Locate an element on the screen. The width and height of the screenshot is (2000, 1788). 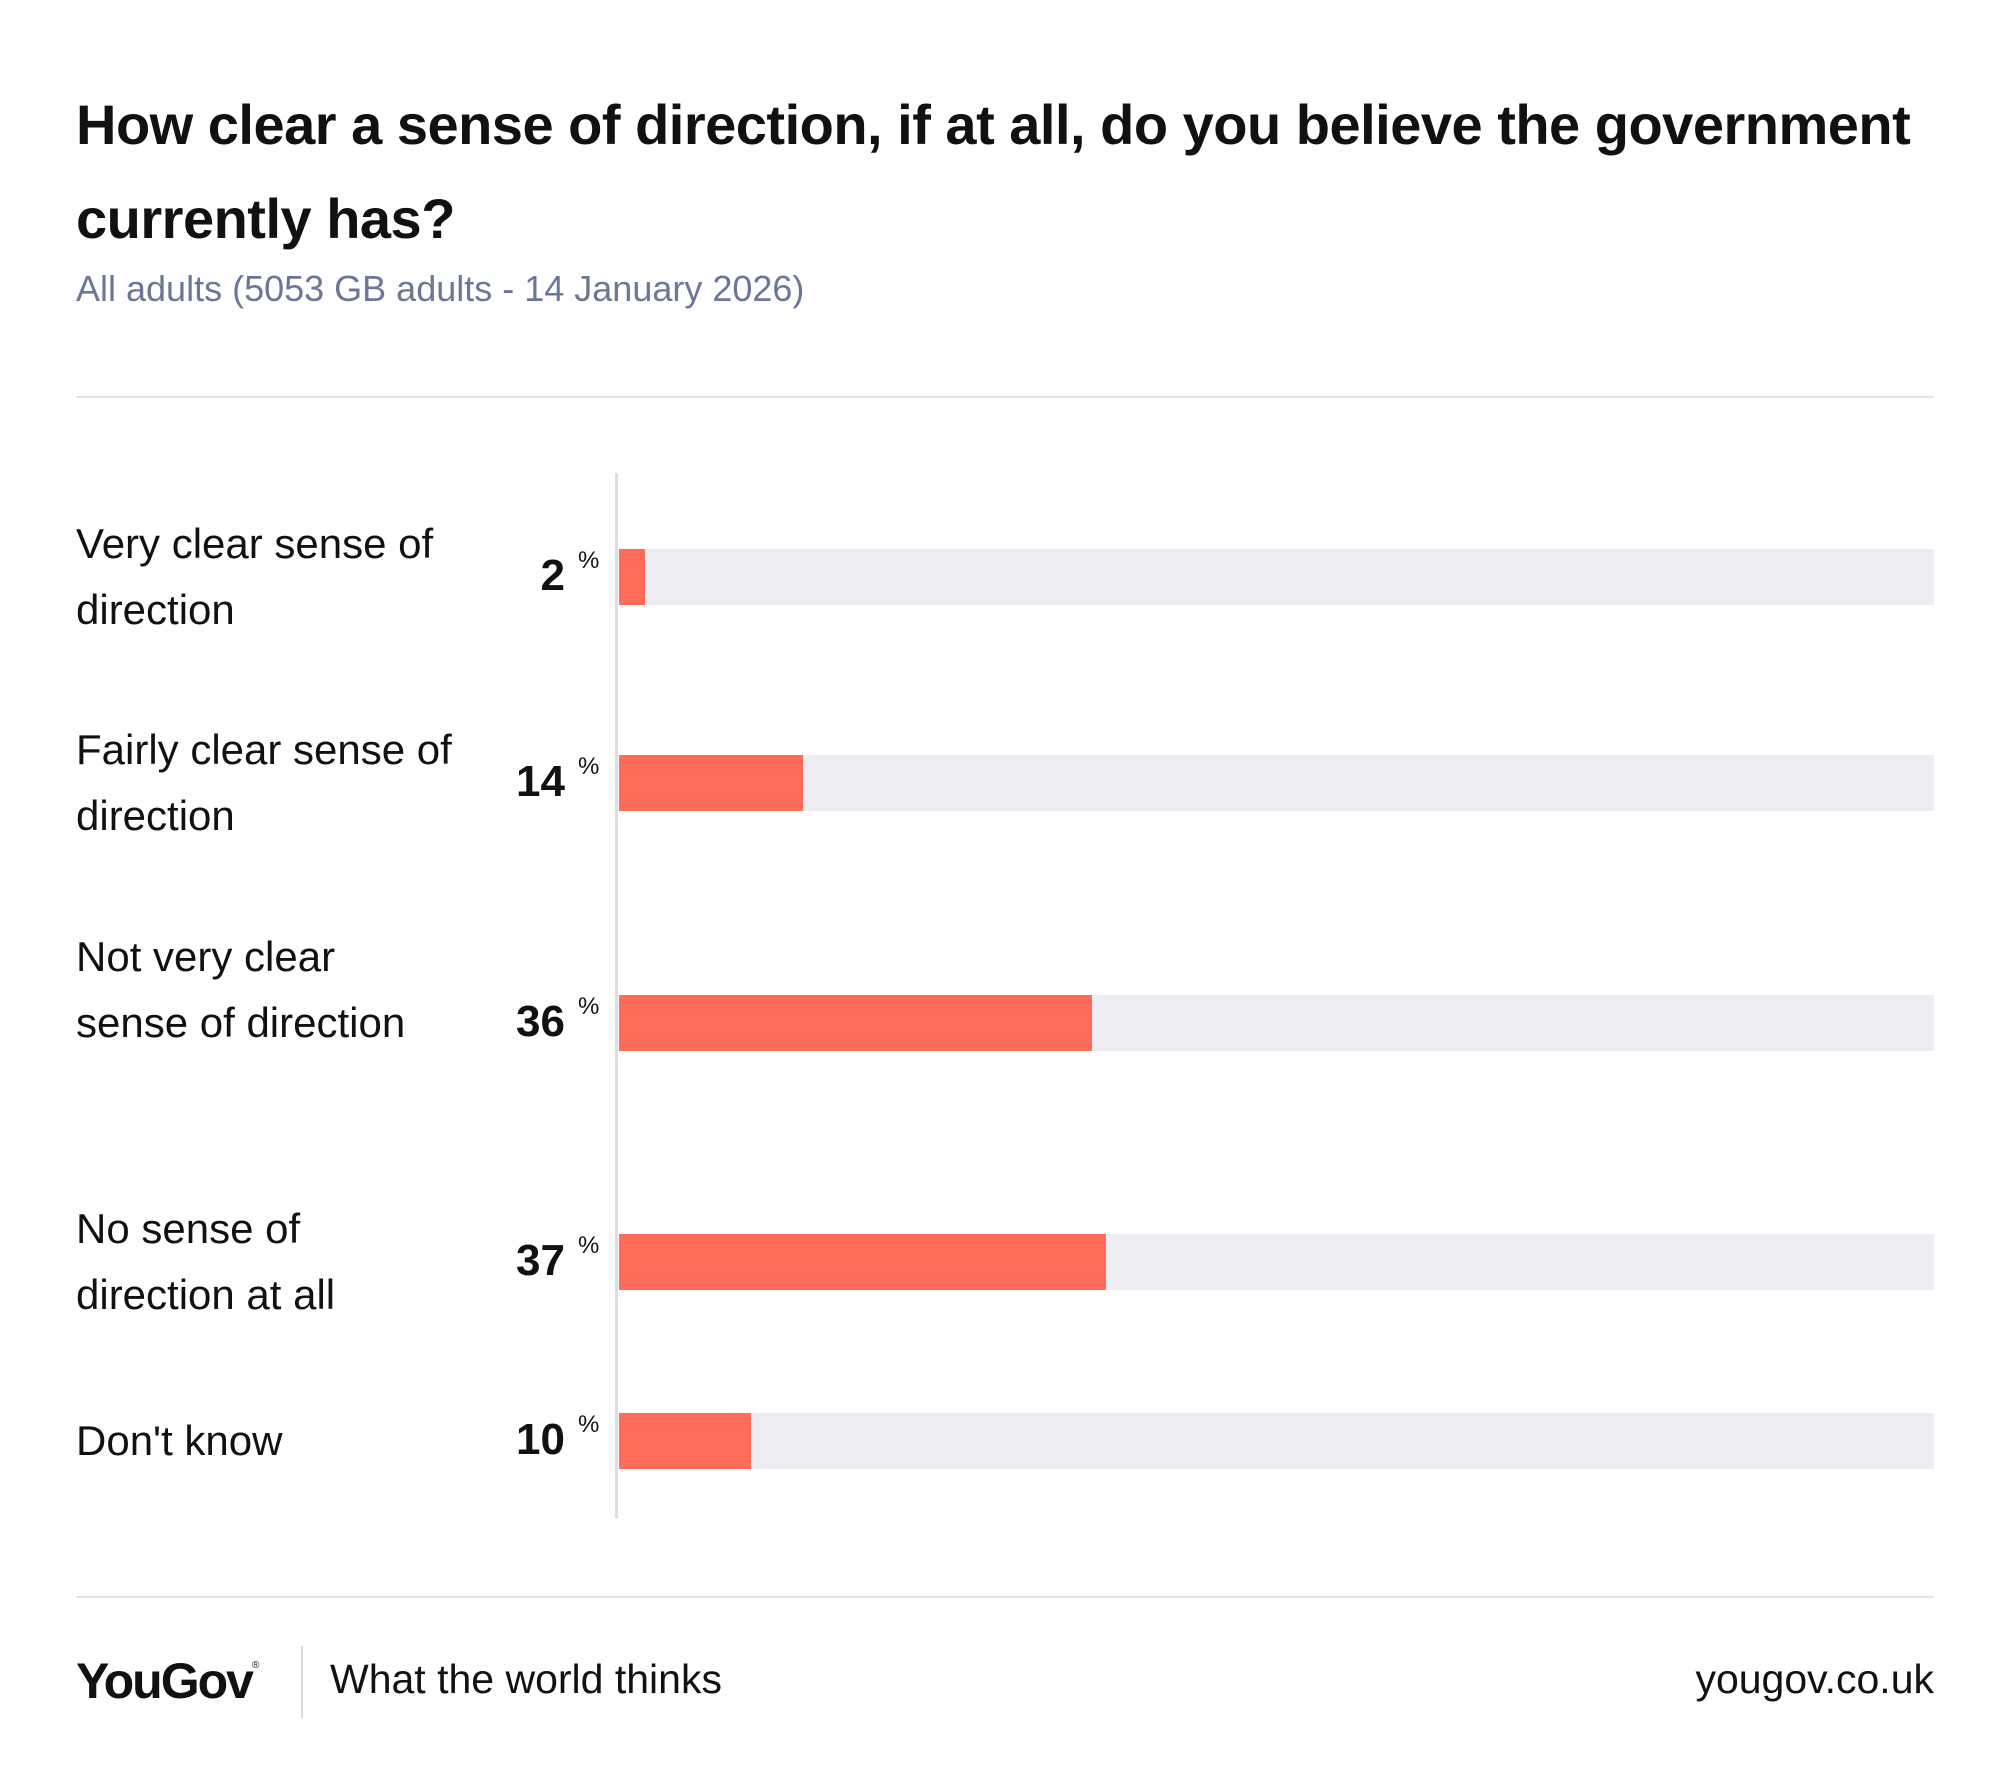
footer-url: yougov.co.uk is located at coordinates (1814, 1679).